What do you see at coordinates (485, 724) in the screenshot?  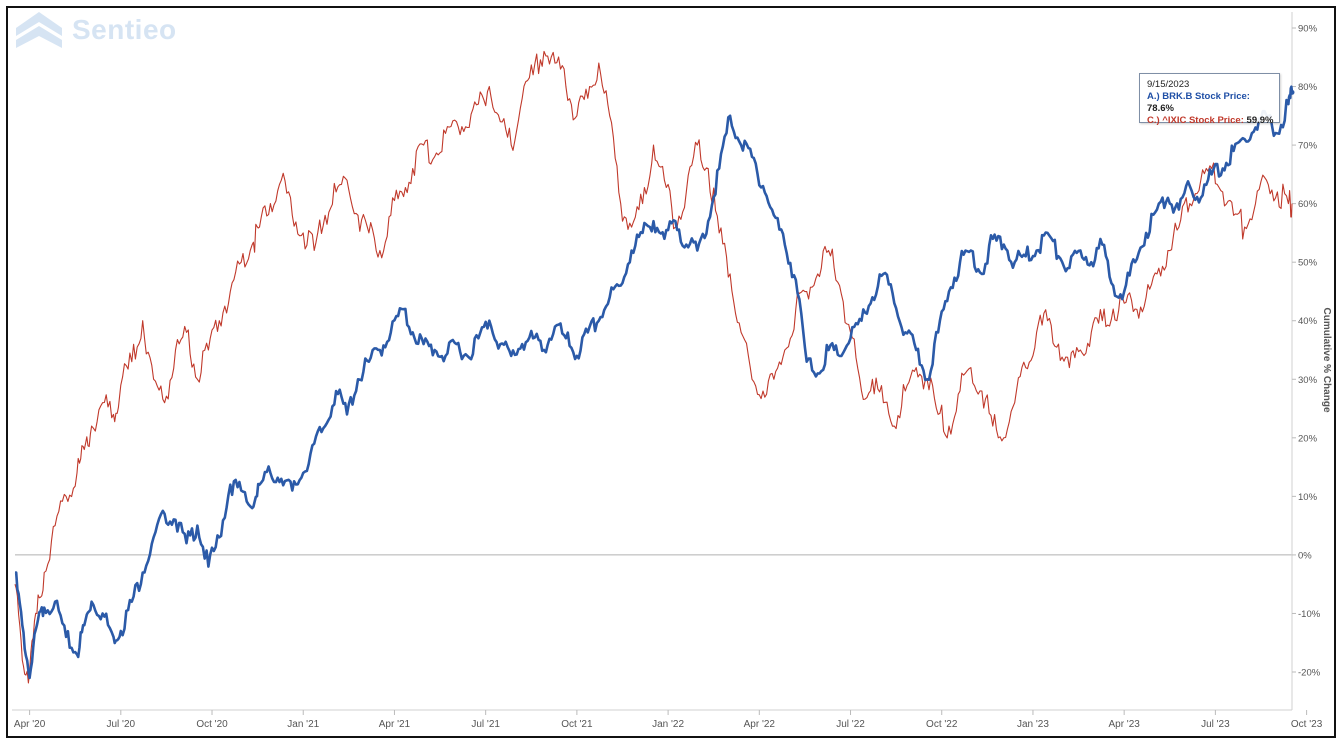 I see `x-tick-label: Jul '21` at bounding box center [485, 724].